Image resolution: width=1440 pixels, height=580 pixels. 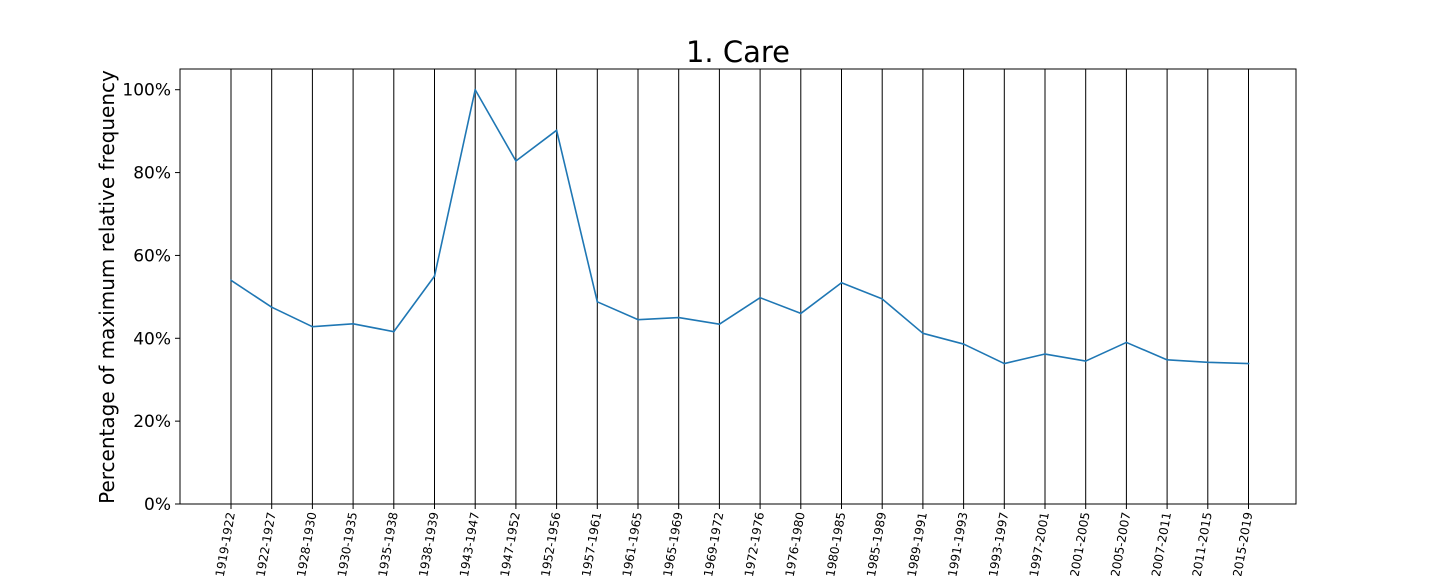 What do you see at coordinates (591, 543) in the screenshot?
I see `x-tick-label: 1957-1961` at bounding box center [591, 543].